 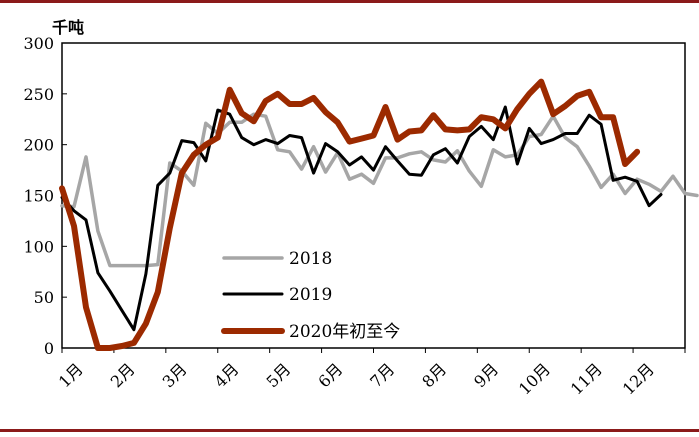 I want to click on y-tick-label: 50, so click(x=44, y=297).